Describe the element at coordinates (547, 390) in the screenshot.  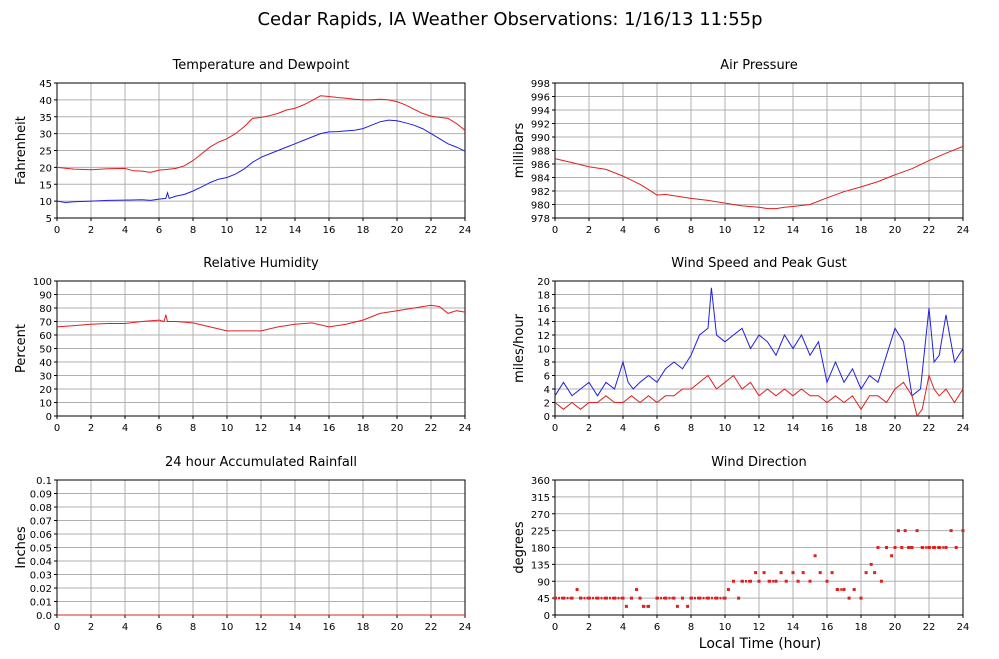
I see `y-tick-label: 4` at that location.